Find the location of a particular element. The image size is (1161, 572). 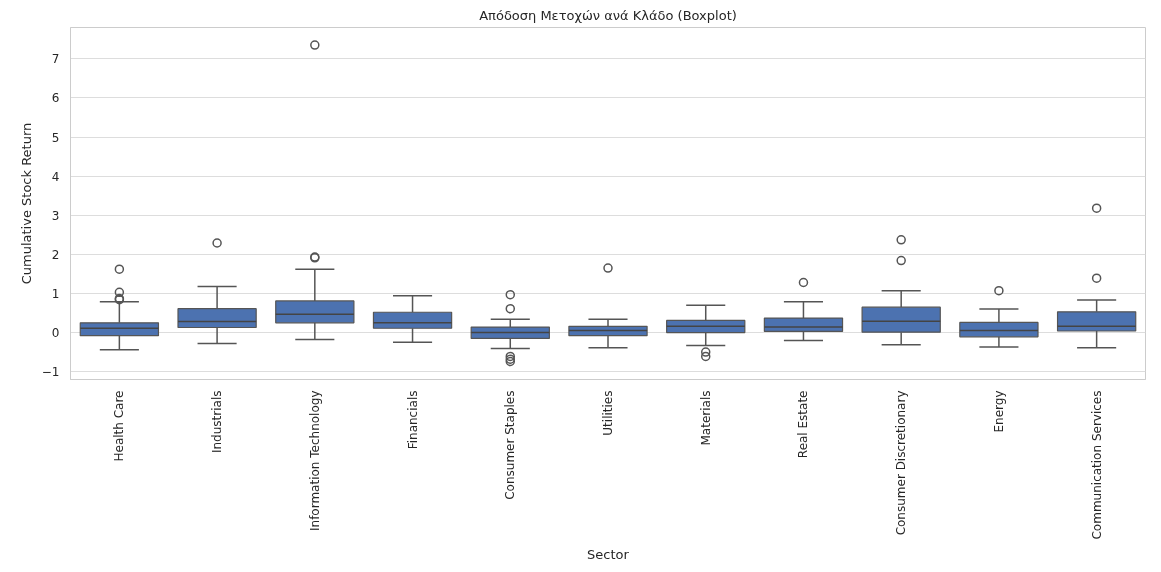

x-tick-label: Consumer Discretionary is located at coordinates (901, 463).